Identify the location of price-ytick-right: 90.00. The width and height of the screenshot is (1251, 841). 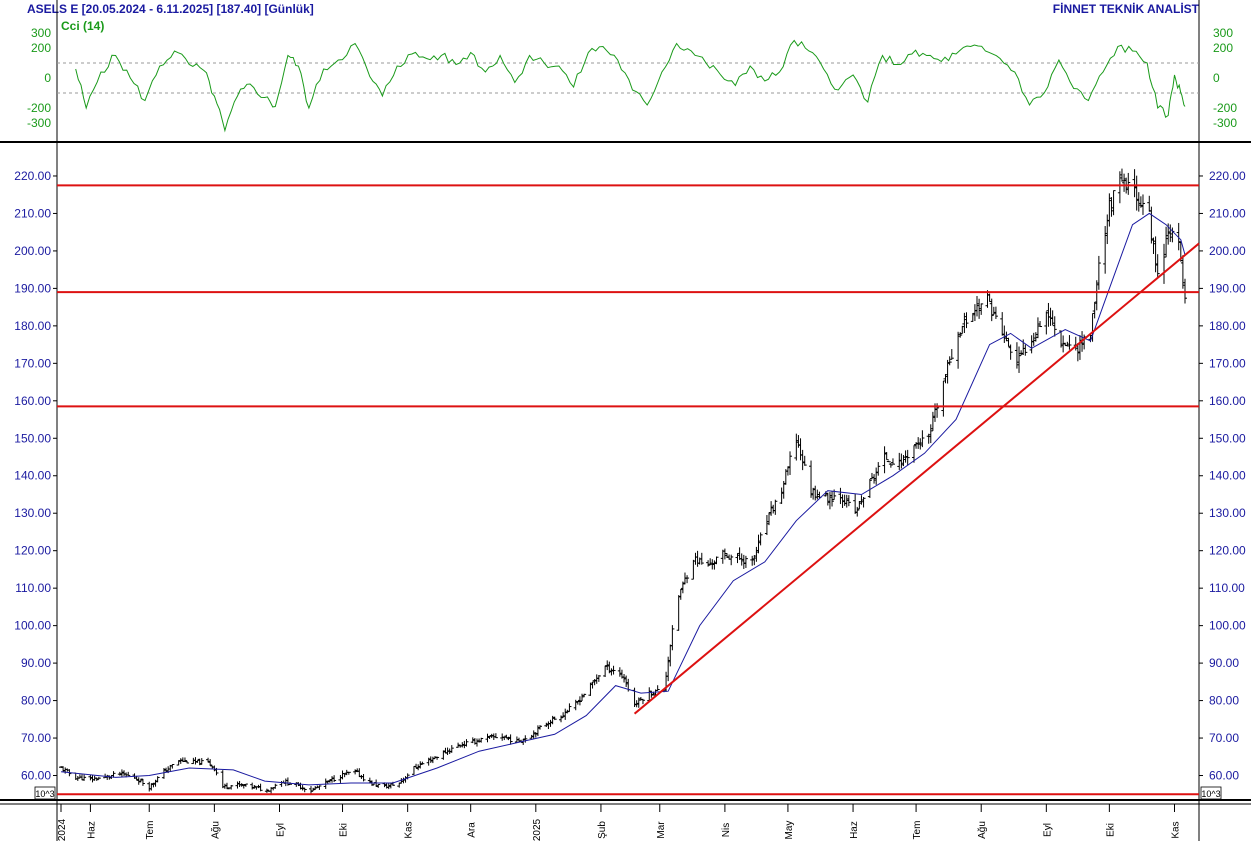
(1224, 663).